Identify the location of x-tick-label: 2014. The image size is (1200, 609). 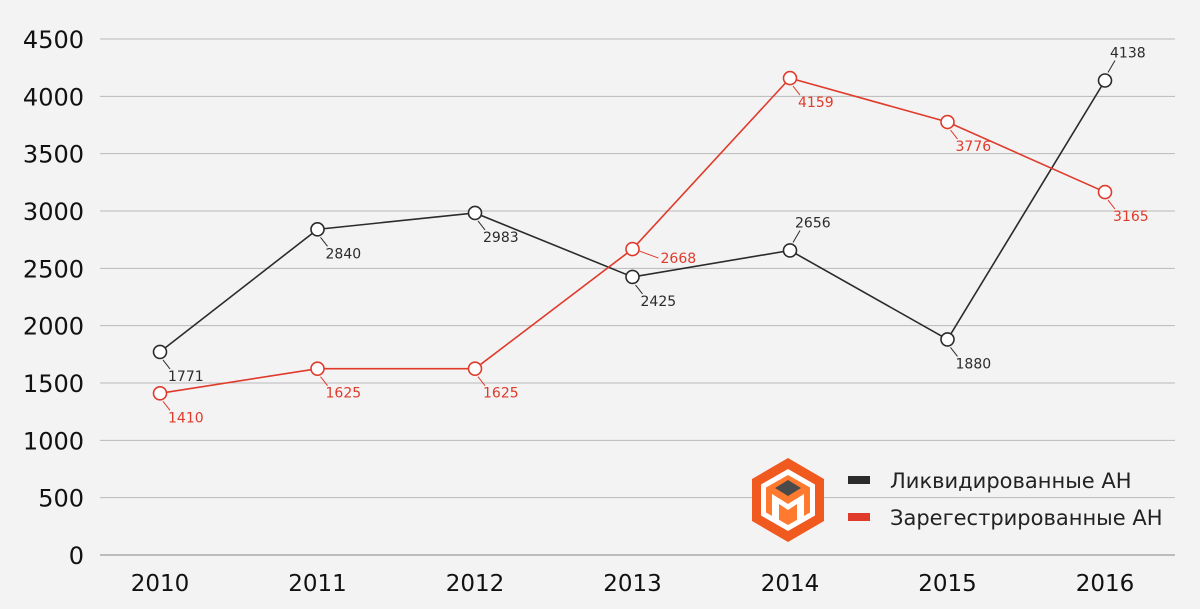
(790, 584).